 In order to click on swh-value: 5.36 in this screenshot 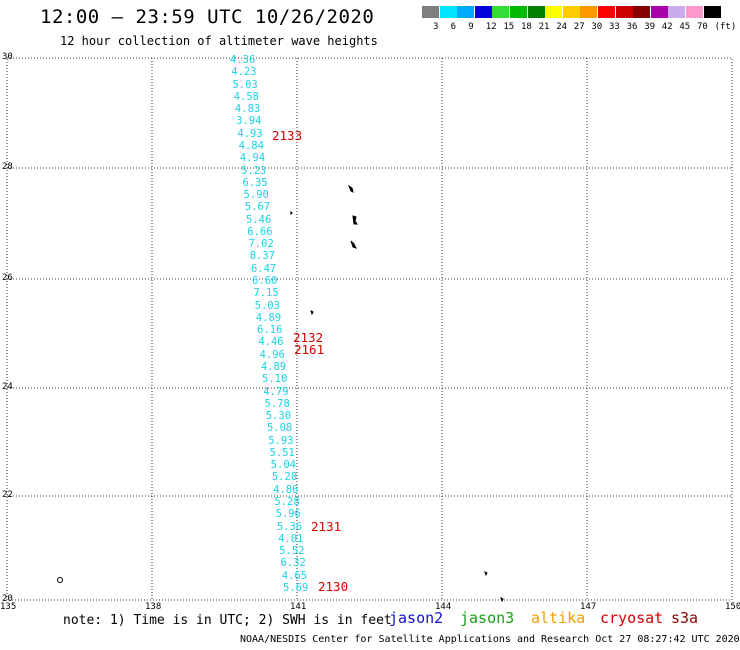, I will do `click(289, 526)`.